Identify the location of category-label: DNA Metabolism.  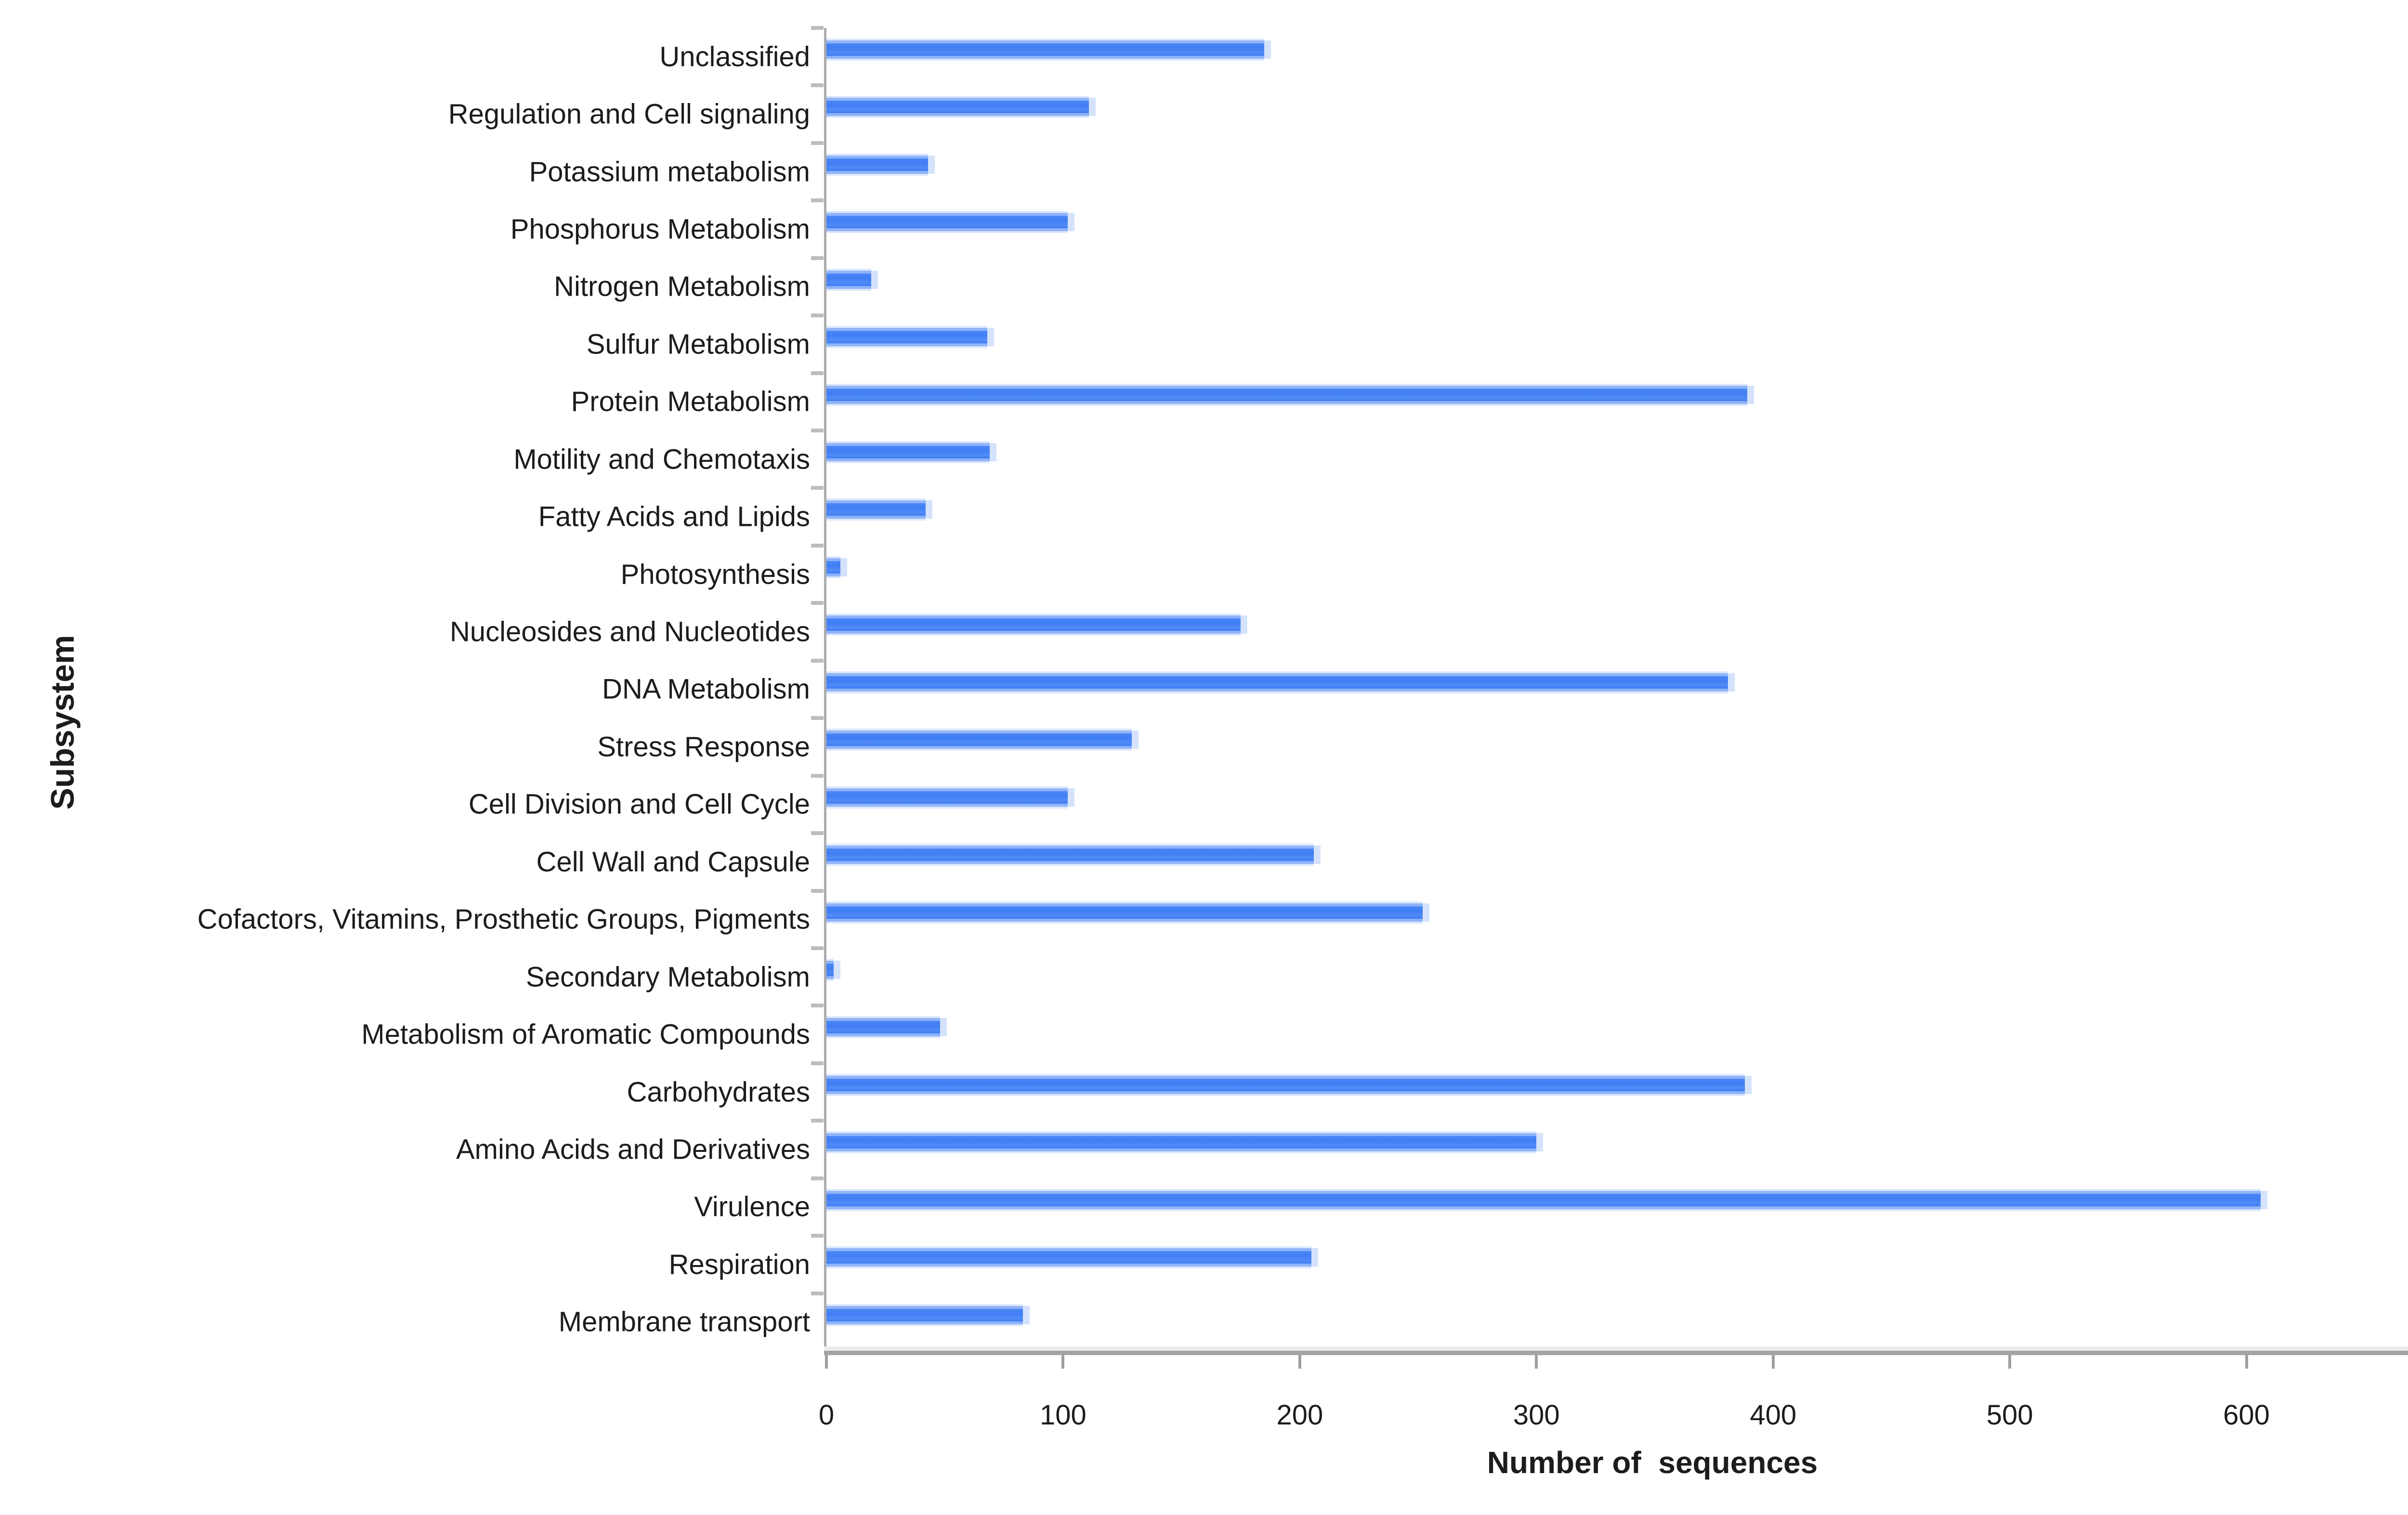
(706, 689).